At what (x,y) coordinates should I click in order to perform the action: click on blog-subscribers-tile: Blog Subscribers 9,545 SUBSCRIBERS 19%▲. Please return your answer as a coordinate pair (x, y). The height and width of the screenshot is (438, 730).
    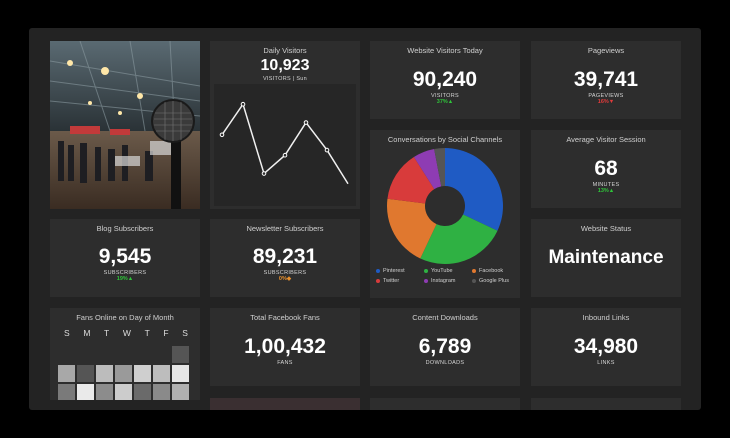
    Looking at the image, I should click on (125, 258).